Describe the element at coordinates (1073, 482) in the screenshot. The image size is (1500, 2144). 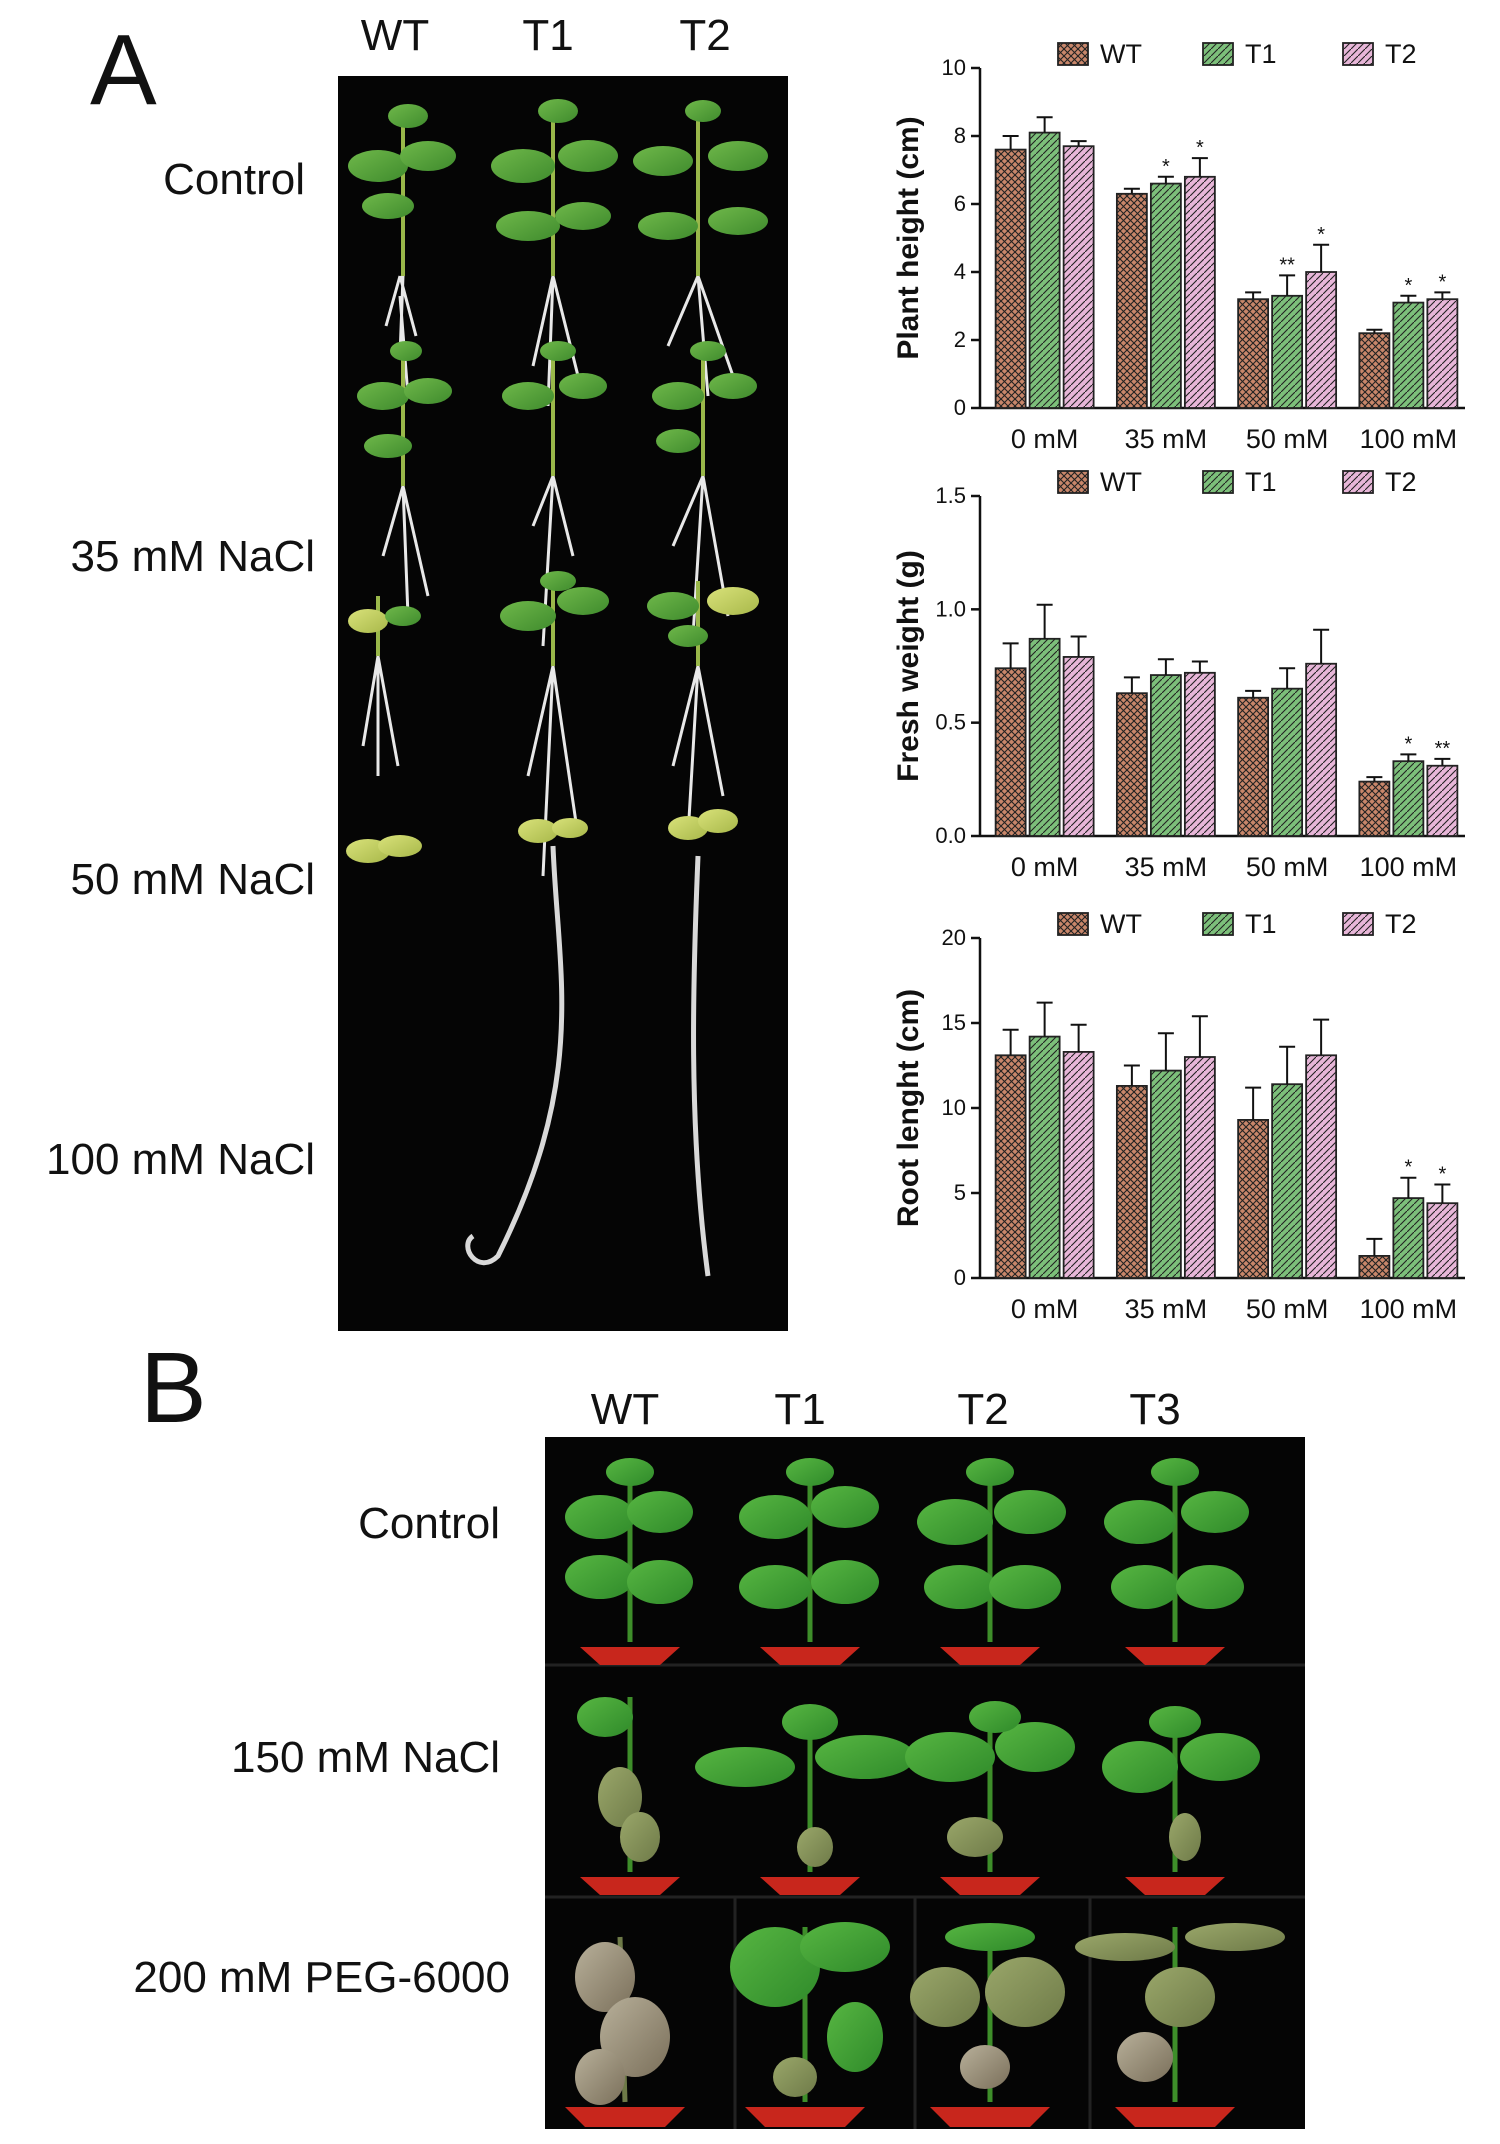
I see `legend-swatch-wt` at that location.